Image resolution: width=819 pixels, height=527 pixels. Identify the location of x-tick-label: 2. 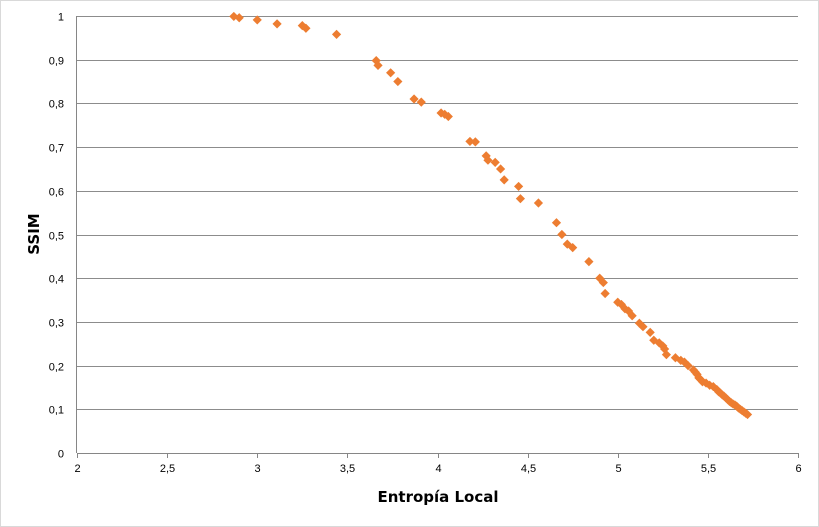
(77, 469).